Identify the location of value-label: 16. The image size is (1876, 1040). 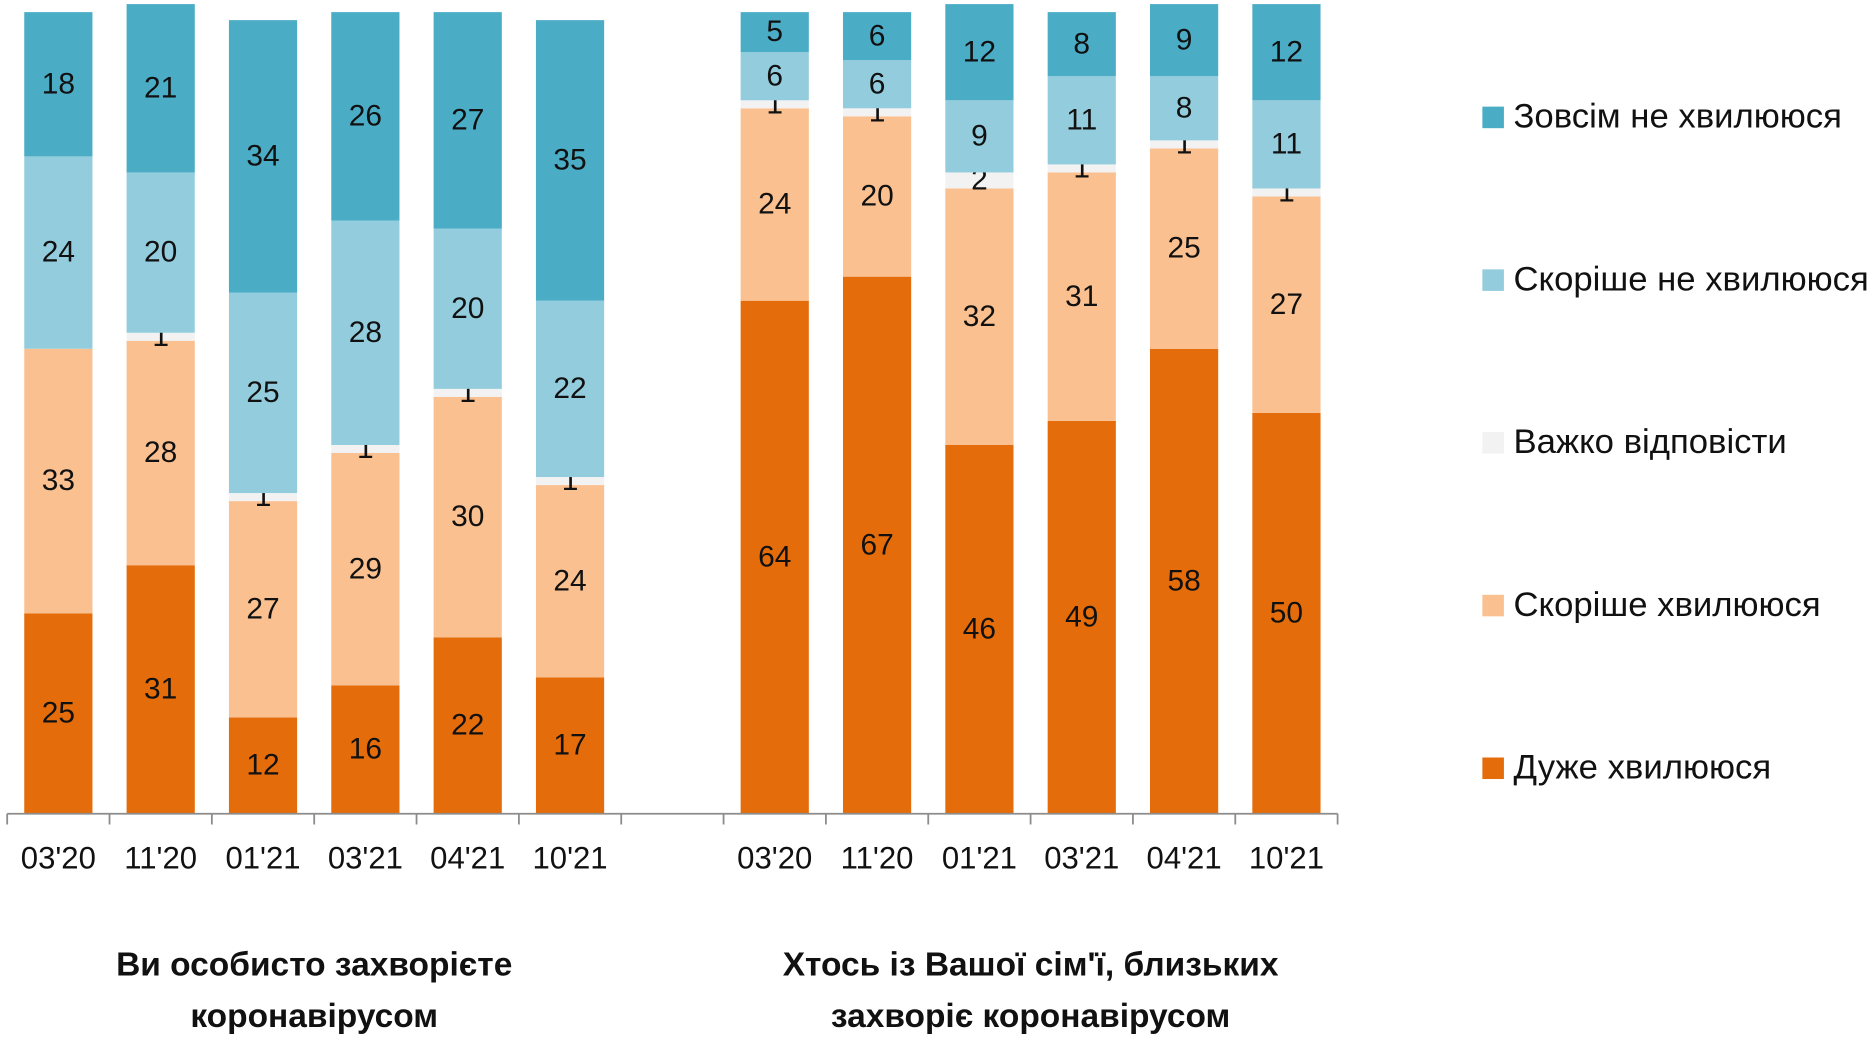
(365, 749).